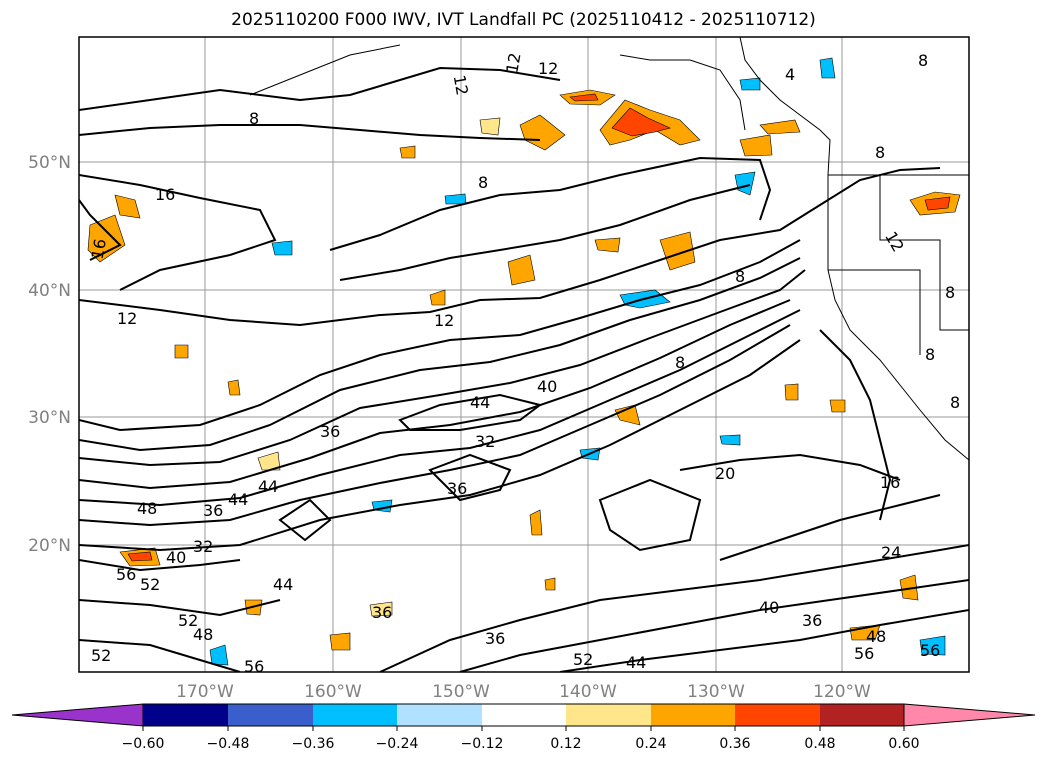 The height and width of the screenshot is (765, 1047). I want to click on colorbar-max-extension, so click(969, 715).